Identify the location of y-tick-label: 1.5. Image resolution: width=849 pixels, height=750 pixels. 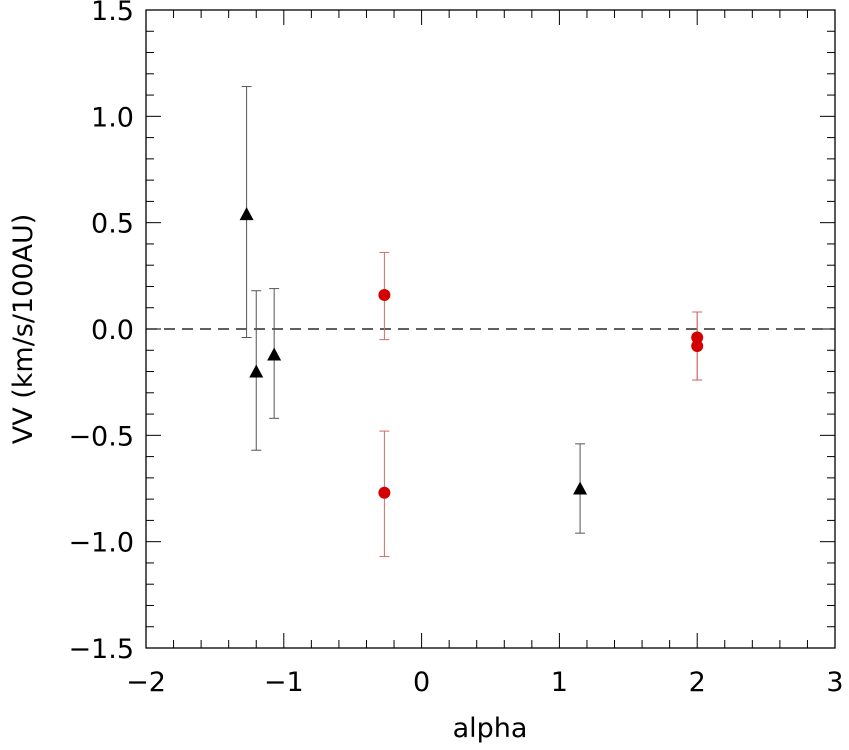
(112, 13).